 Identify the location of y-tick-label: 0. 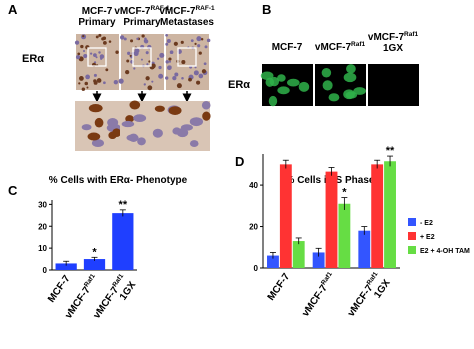
(256, 268).